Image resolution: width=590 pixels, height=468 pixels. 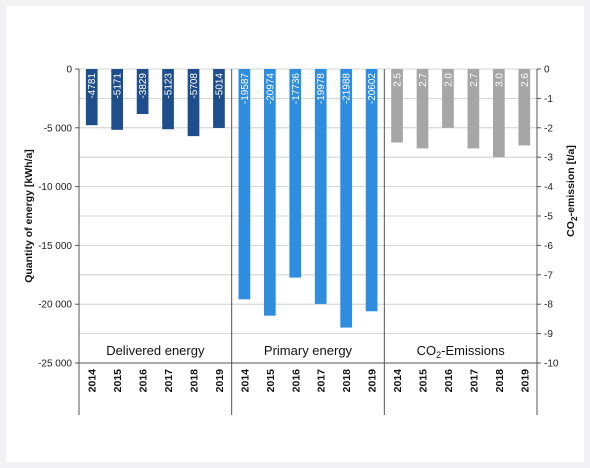 I want to click on group-label: Primary energy, so click(x=308, y=350).